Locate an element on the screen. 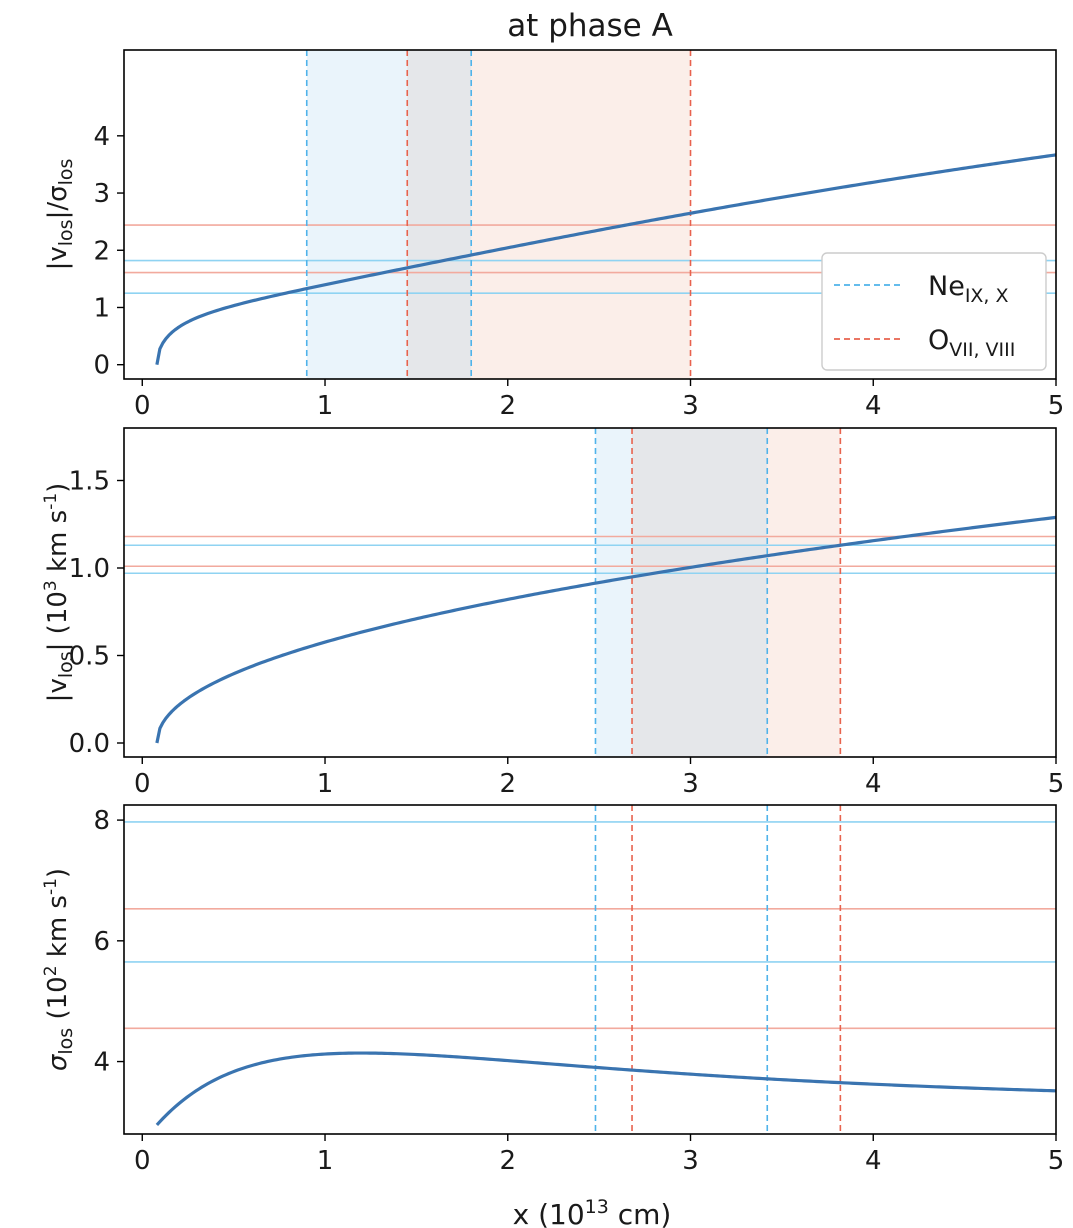 The width and height of the screenshot is (1073, 1228). y-tick-label: 0.5 is located at coordinates (89, 657).